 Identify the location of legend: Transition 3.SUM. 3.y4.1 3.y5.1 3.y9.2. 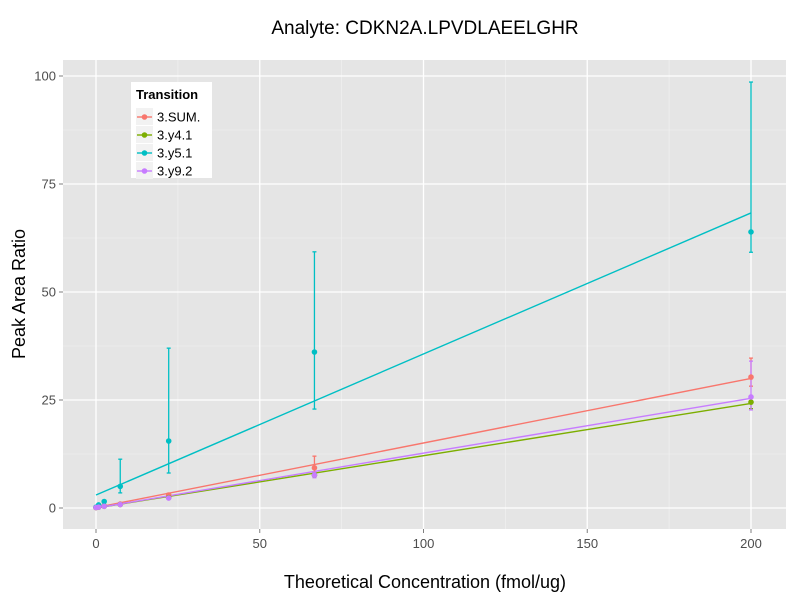
(171, 130).